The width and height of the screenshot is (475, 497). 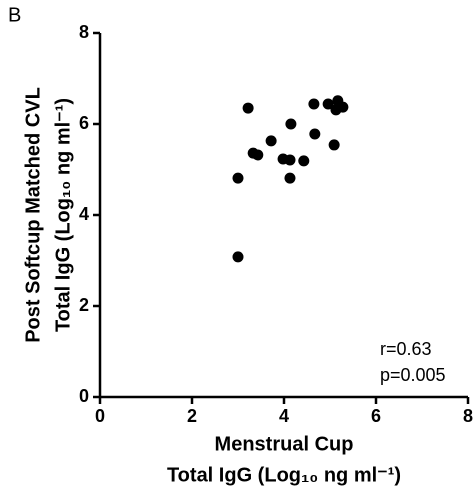 What do you see at coordinates (100, 416) in the screenshot?
I see `x-tick-label: 0` at bounding box center [100, 416].